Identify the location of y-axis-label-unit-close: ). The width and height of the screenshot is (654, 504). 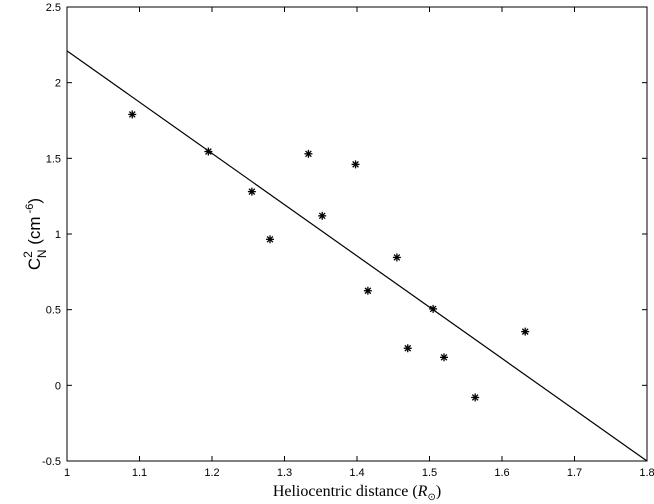
(34, 201).